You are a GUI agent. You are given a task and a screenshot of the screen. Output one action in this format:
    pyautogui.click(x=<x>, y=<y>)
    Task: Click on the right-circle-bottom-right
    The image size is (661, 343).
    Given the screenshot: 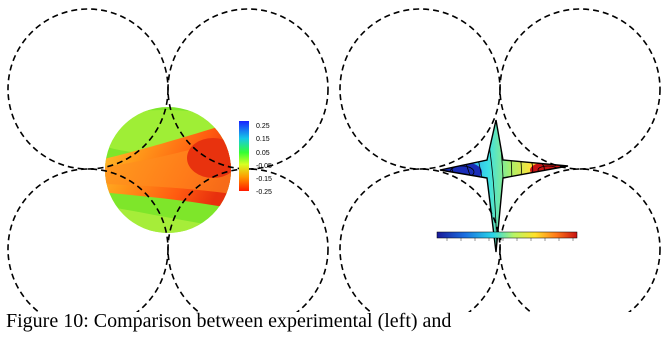 What is the action you would take?
    pyautogui.click(x=580, y=240)
    